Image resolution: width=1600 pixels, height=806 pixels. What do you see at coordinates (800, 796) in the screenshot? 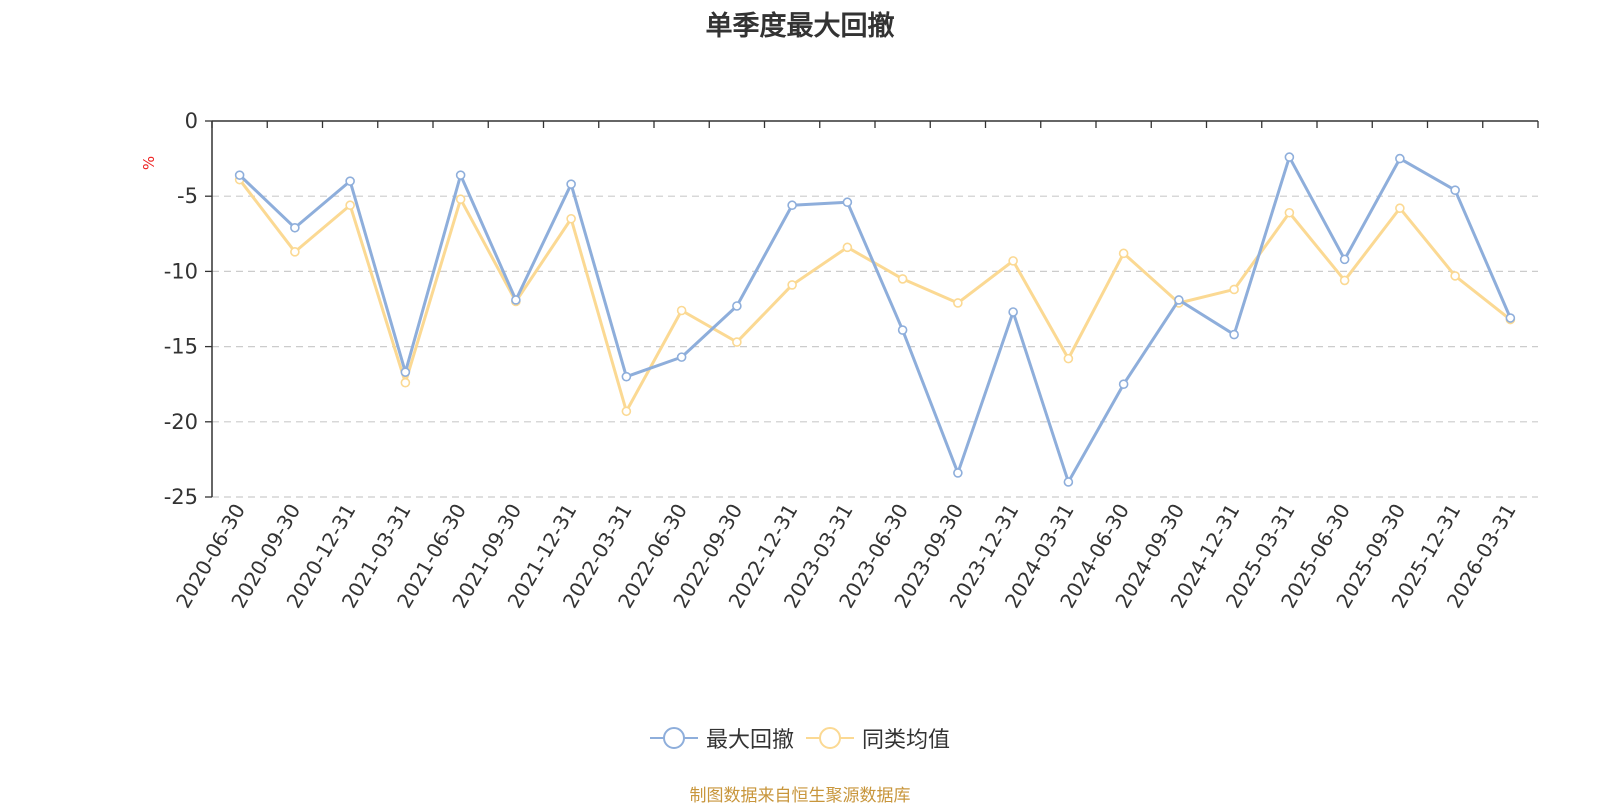
I see `source-note: 制图数据来自恒生聚源数据库` at bounding box center [800, 796].